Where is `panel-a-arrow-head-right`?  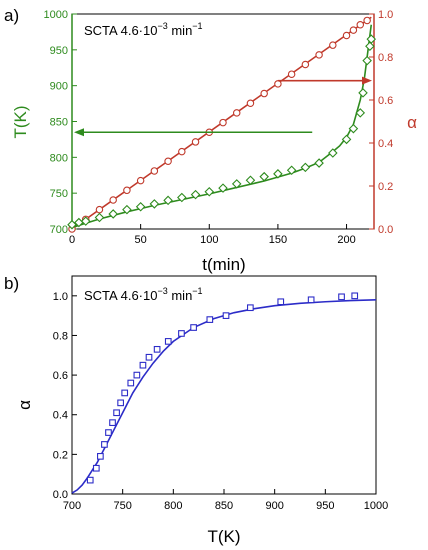
panel-a-arrow-head-right is located at coordinates (367, 80).